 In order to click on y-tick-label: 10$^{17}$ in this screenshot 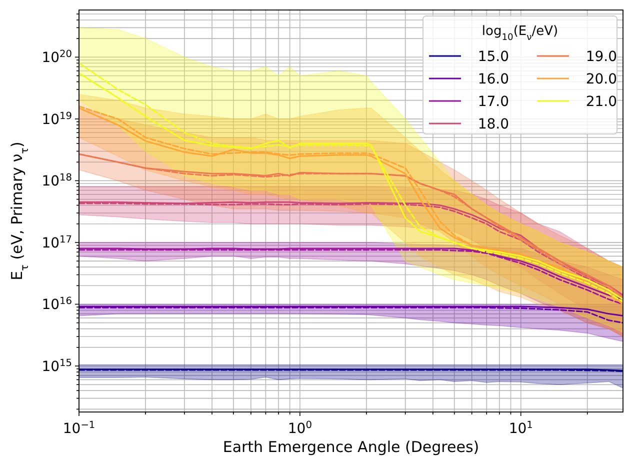, I will do `click(57, 243)`.